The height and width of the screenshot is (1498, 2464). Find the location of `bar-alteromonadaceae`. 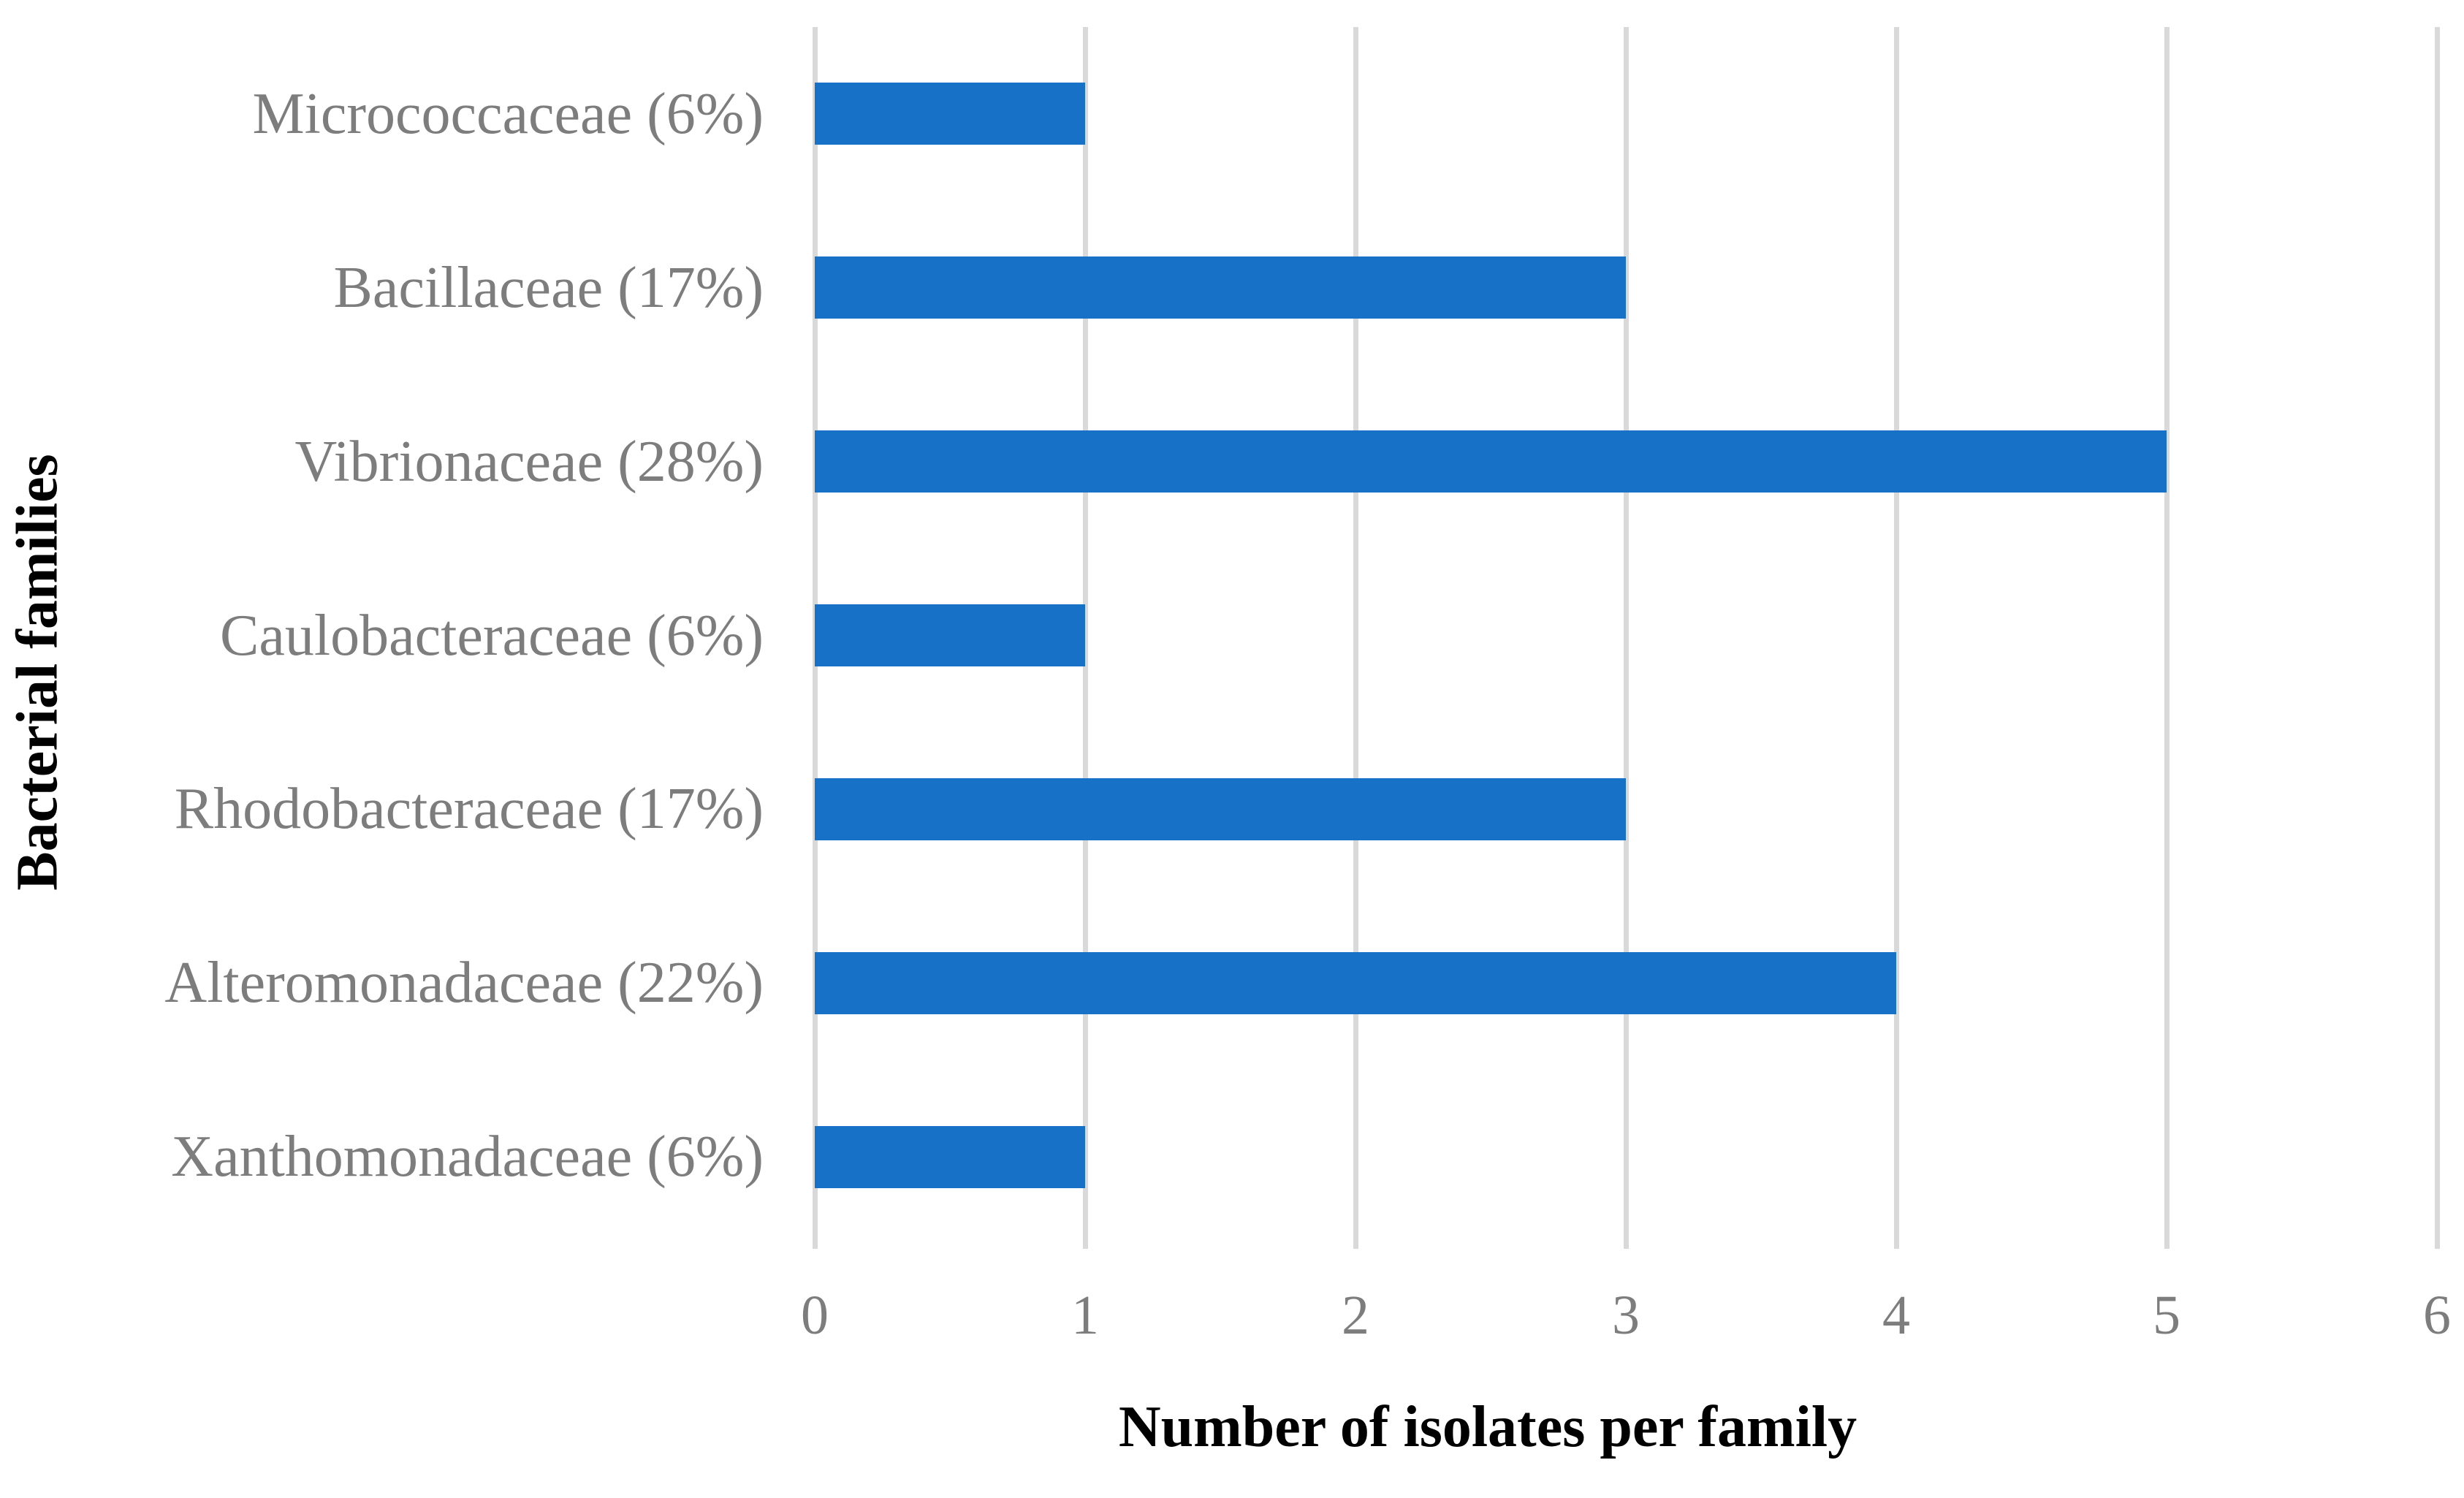

bar-alteromonadaceae is located at coordinates (1355, 982).